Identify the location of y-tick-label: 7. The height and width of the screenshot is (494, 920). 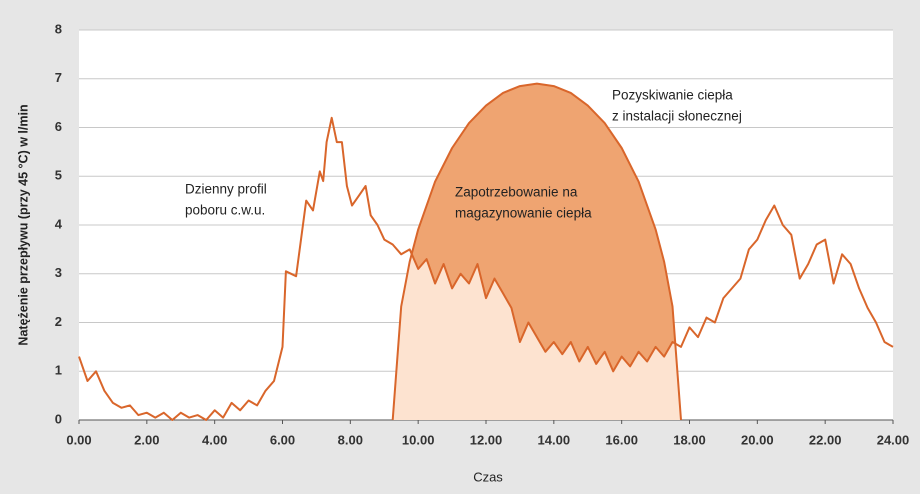
(58, 77).